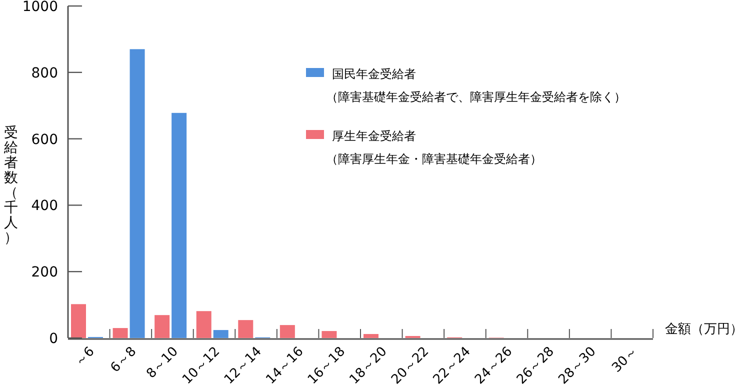 Image resolution: width=751 pixels, height=390 pixels. I want to click on legend-item: 厚生年金受給者（障害厚生年金・障害基礎年金受給者）, so click(424, 147).